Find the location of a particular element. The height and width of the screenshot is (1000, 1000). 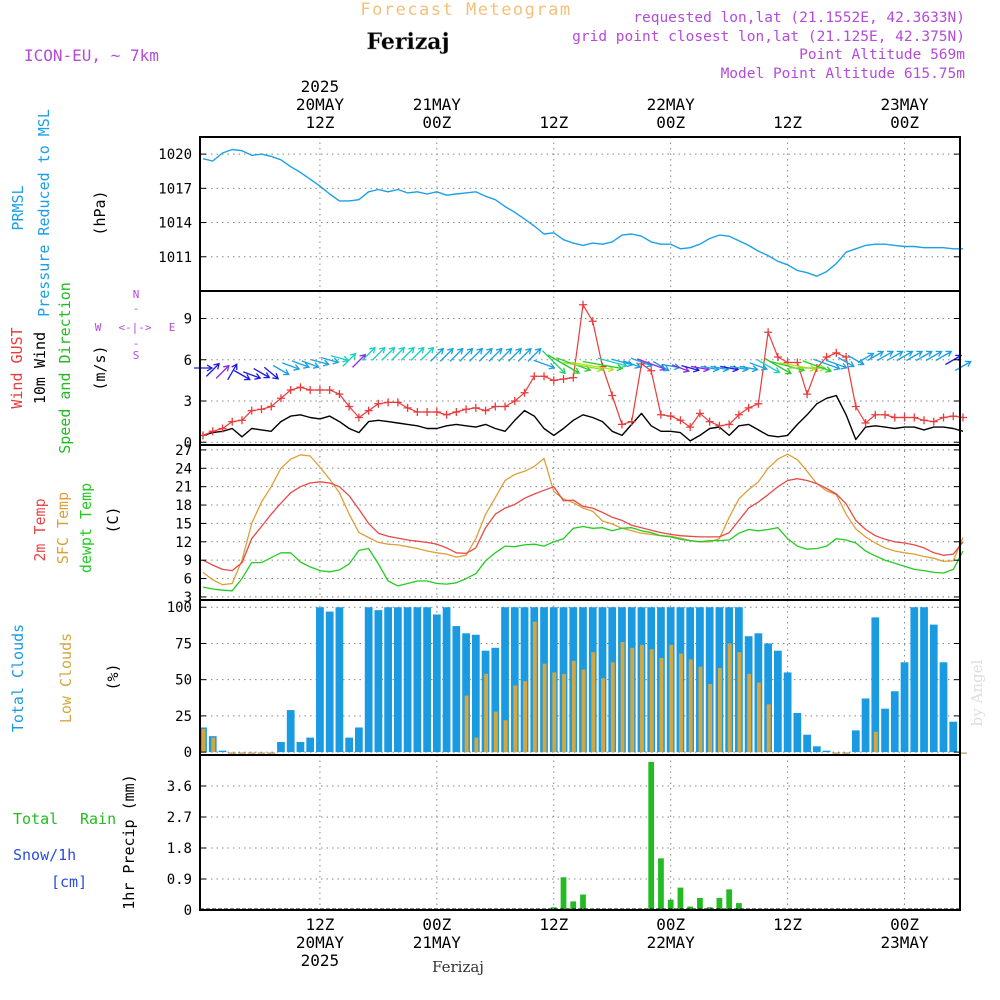

bottom-year-label: 2025 is located at coordinates (320, 960).